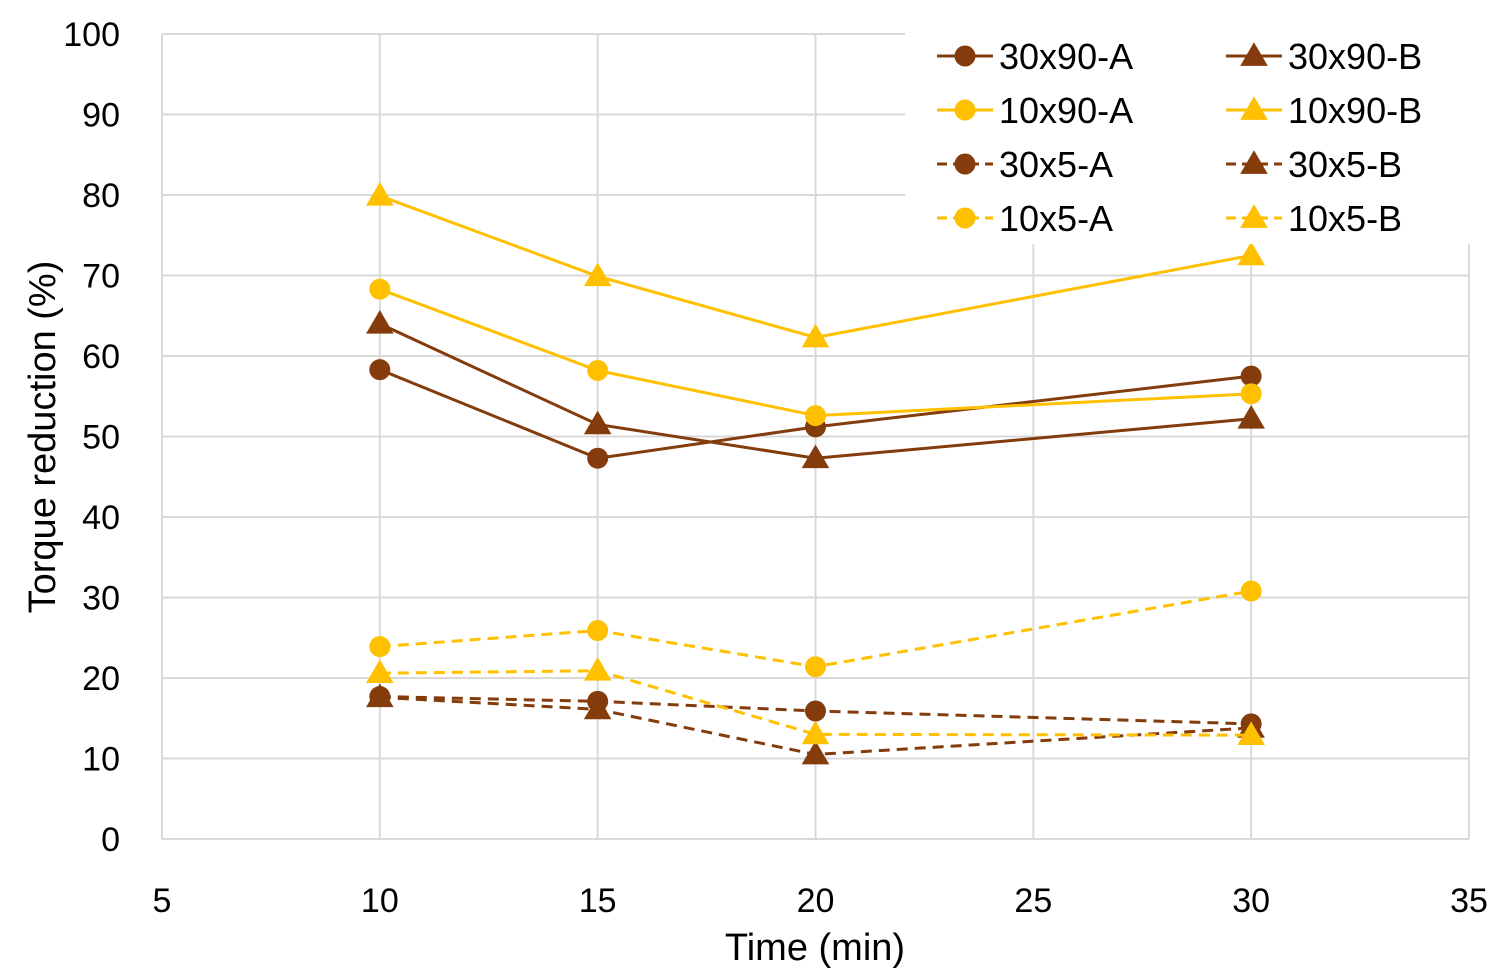  Describe the element at coordinates (1056, 164) in the screenshot. I see `legend-label-30x5-a: 30x5-A` at that location.